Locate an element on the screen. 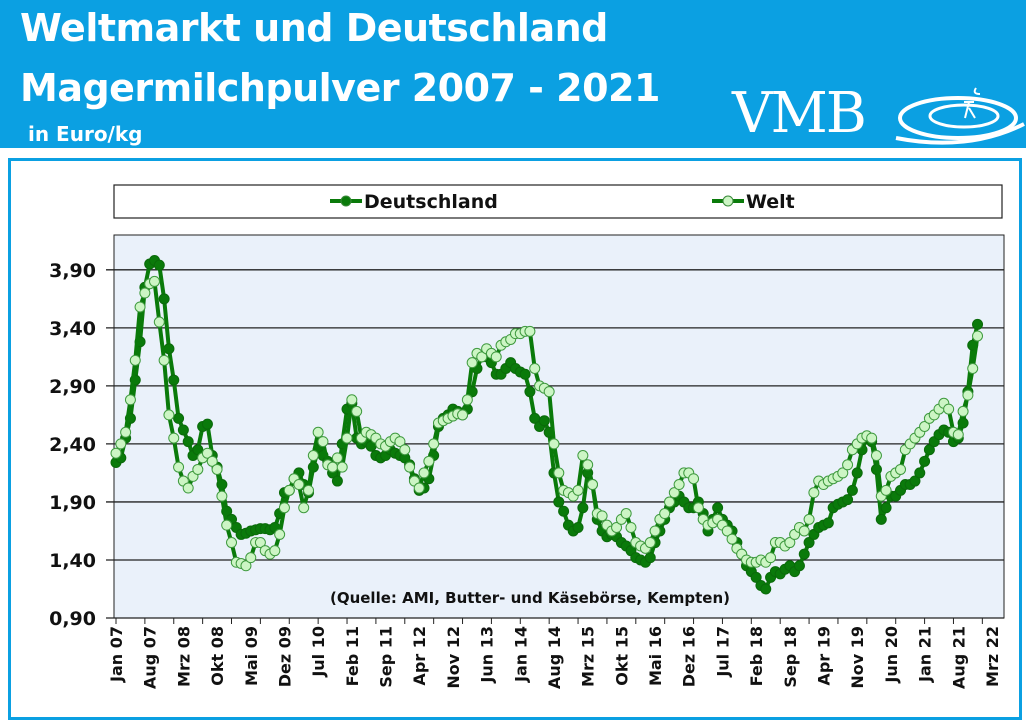 Image resolution: width=1029 pixels, height=724 pixels. x-tick-label: Jul 17 is located at coordinates (722, 652).